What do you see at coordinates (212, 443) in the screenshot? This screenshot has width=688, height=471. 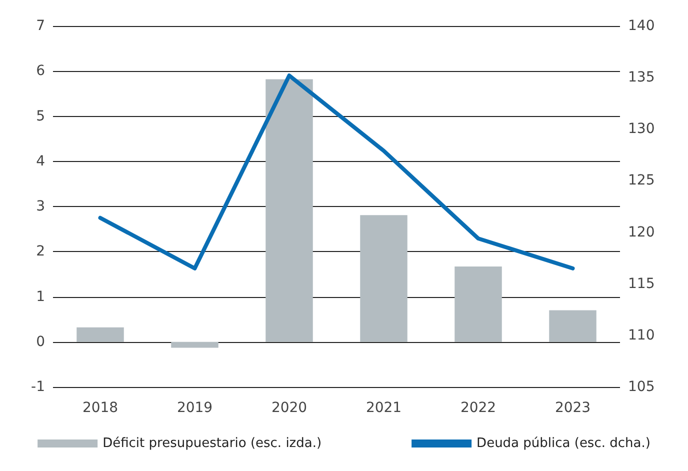 I see `legend-label: Déficit presupuestario (esc. izda.)` at bounding box center [212, 443].